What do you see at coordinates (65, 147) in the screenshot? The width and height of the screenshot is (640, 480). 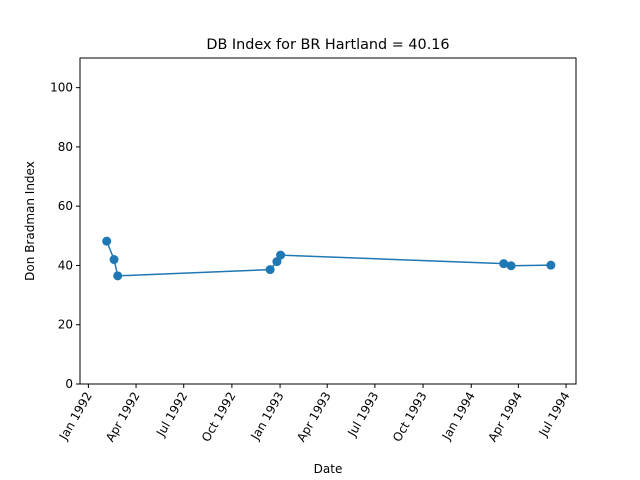 I see `y-tick-label: 80` at bounding box center [65, 147].